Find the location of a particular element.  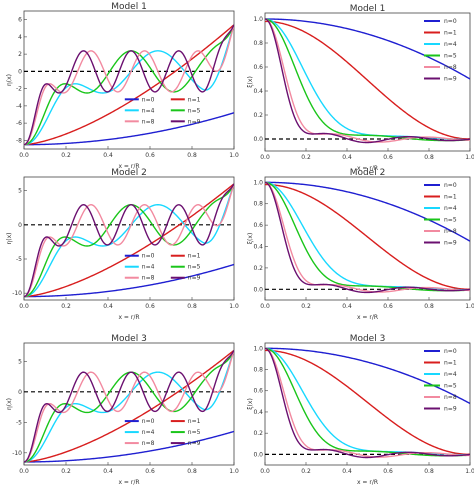

y-tick-label: -6 is located at coordinates (19, 123).